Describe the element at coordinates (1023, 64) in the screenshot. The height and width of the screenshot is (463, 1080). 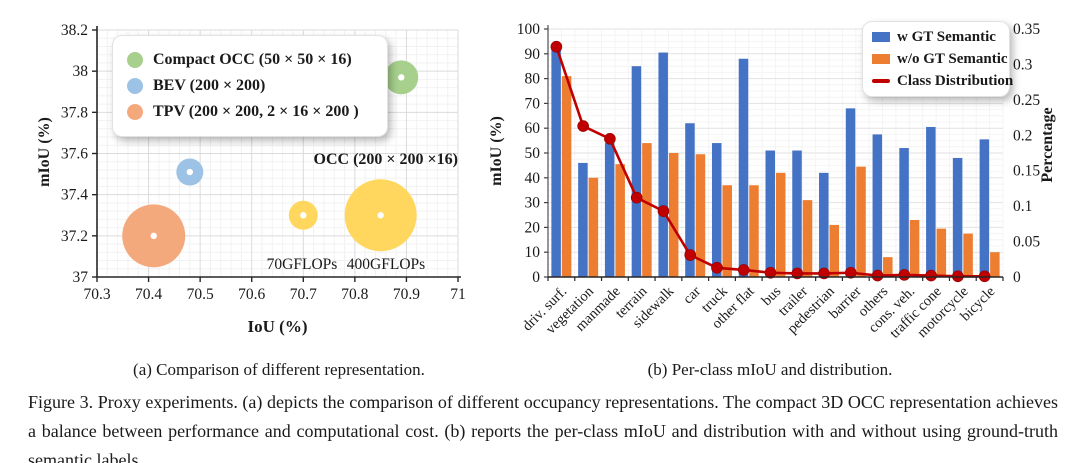
I see `tick-label: 0.3` at that location.